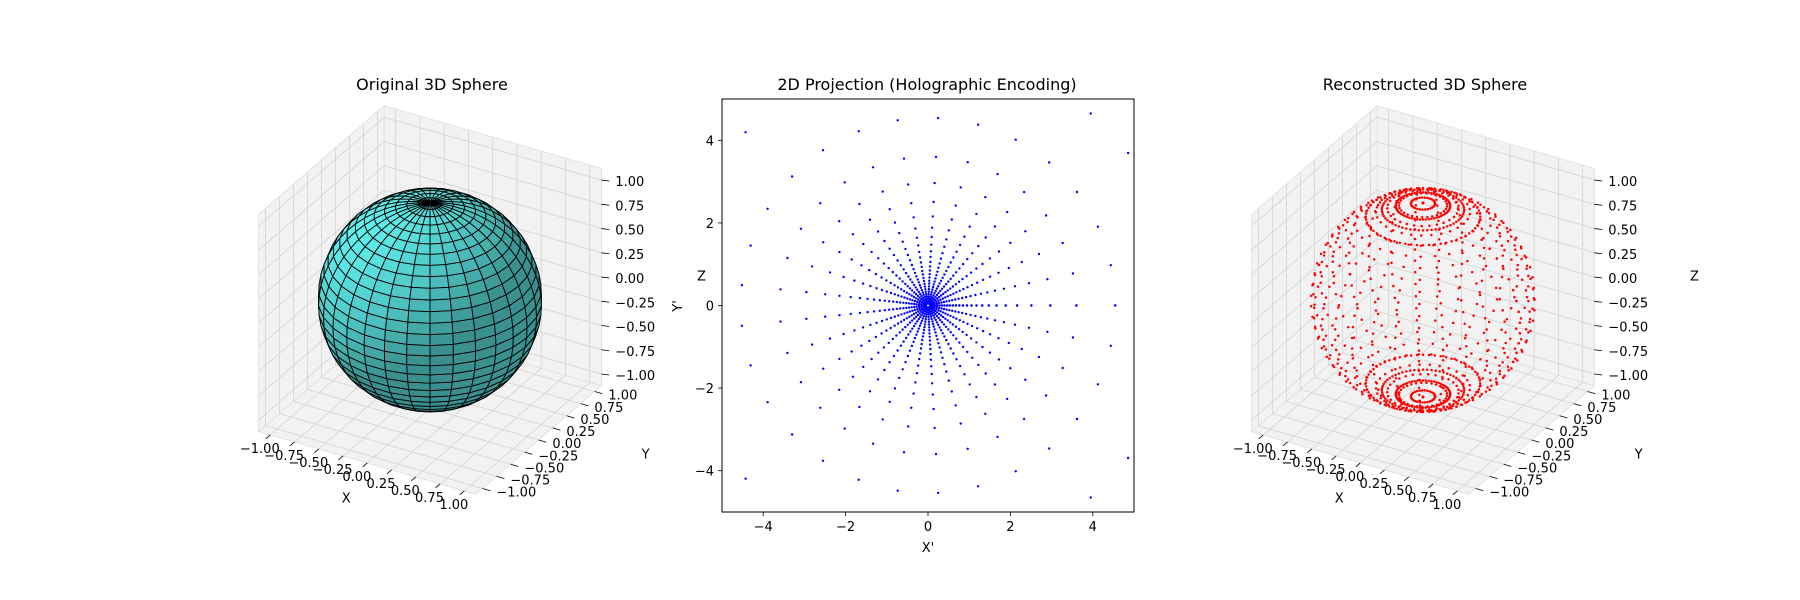 The image size is (1800, 600). What do you see at coordinates (605, 374) in the screenshot?
I see `panel1-ztick` at bounding box center [605, 374].